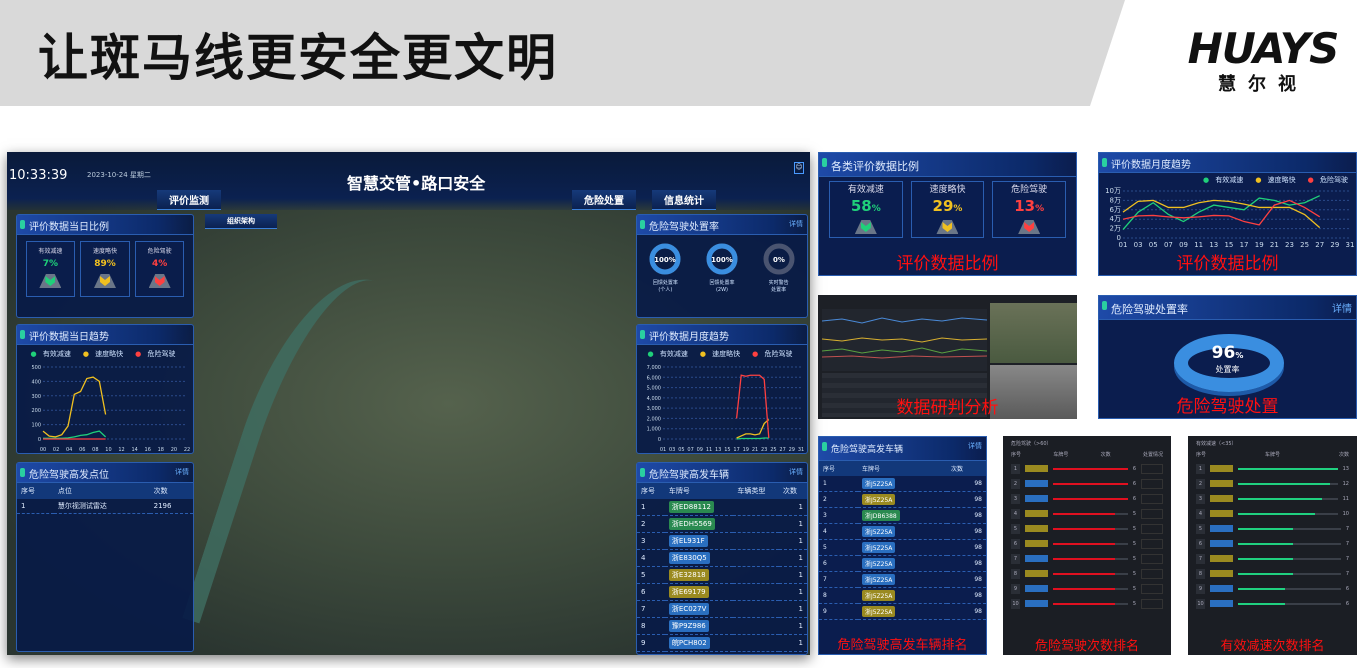 The height and width of the screenshot is (668, 1366). What do you see at coordinates (1134, 573) in the screenshot?
I see `count: 5` at bounding box center [1134, 573].